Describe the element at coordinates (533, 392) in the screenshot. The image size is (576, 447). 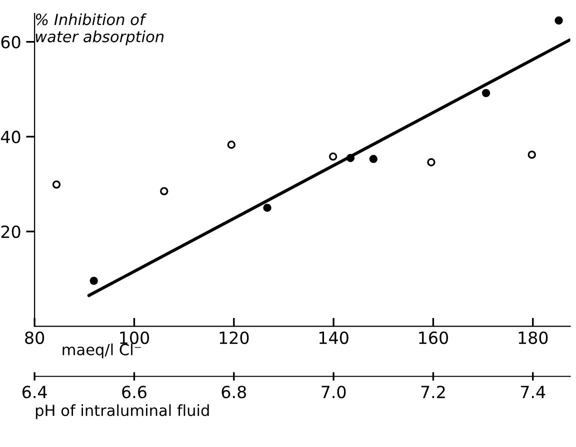
I see `x2-tick-label: 7.4` at that location.